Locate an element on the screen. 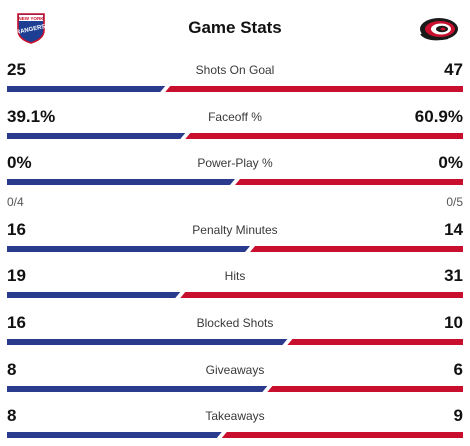 The width and height of the screenshot is (470, 446). away-value: 14 is located at coordinates (453, 229).